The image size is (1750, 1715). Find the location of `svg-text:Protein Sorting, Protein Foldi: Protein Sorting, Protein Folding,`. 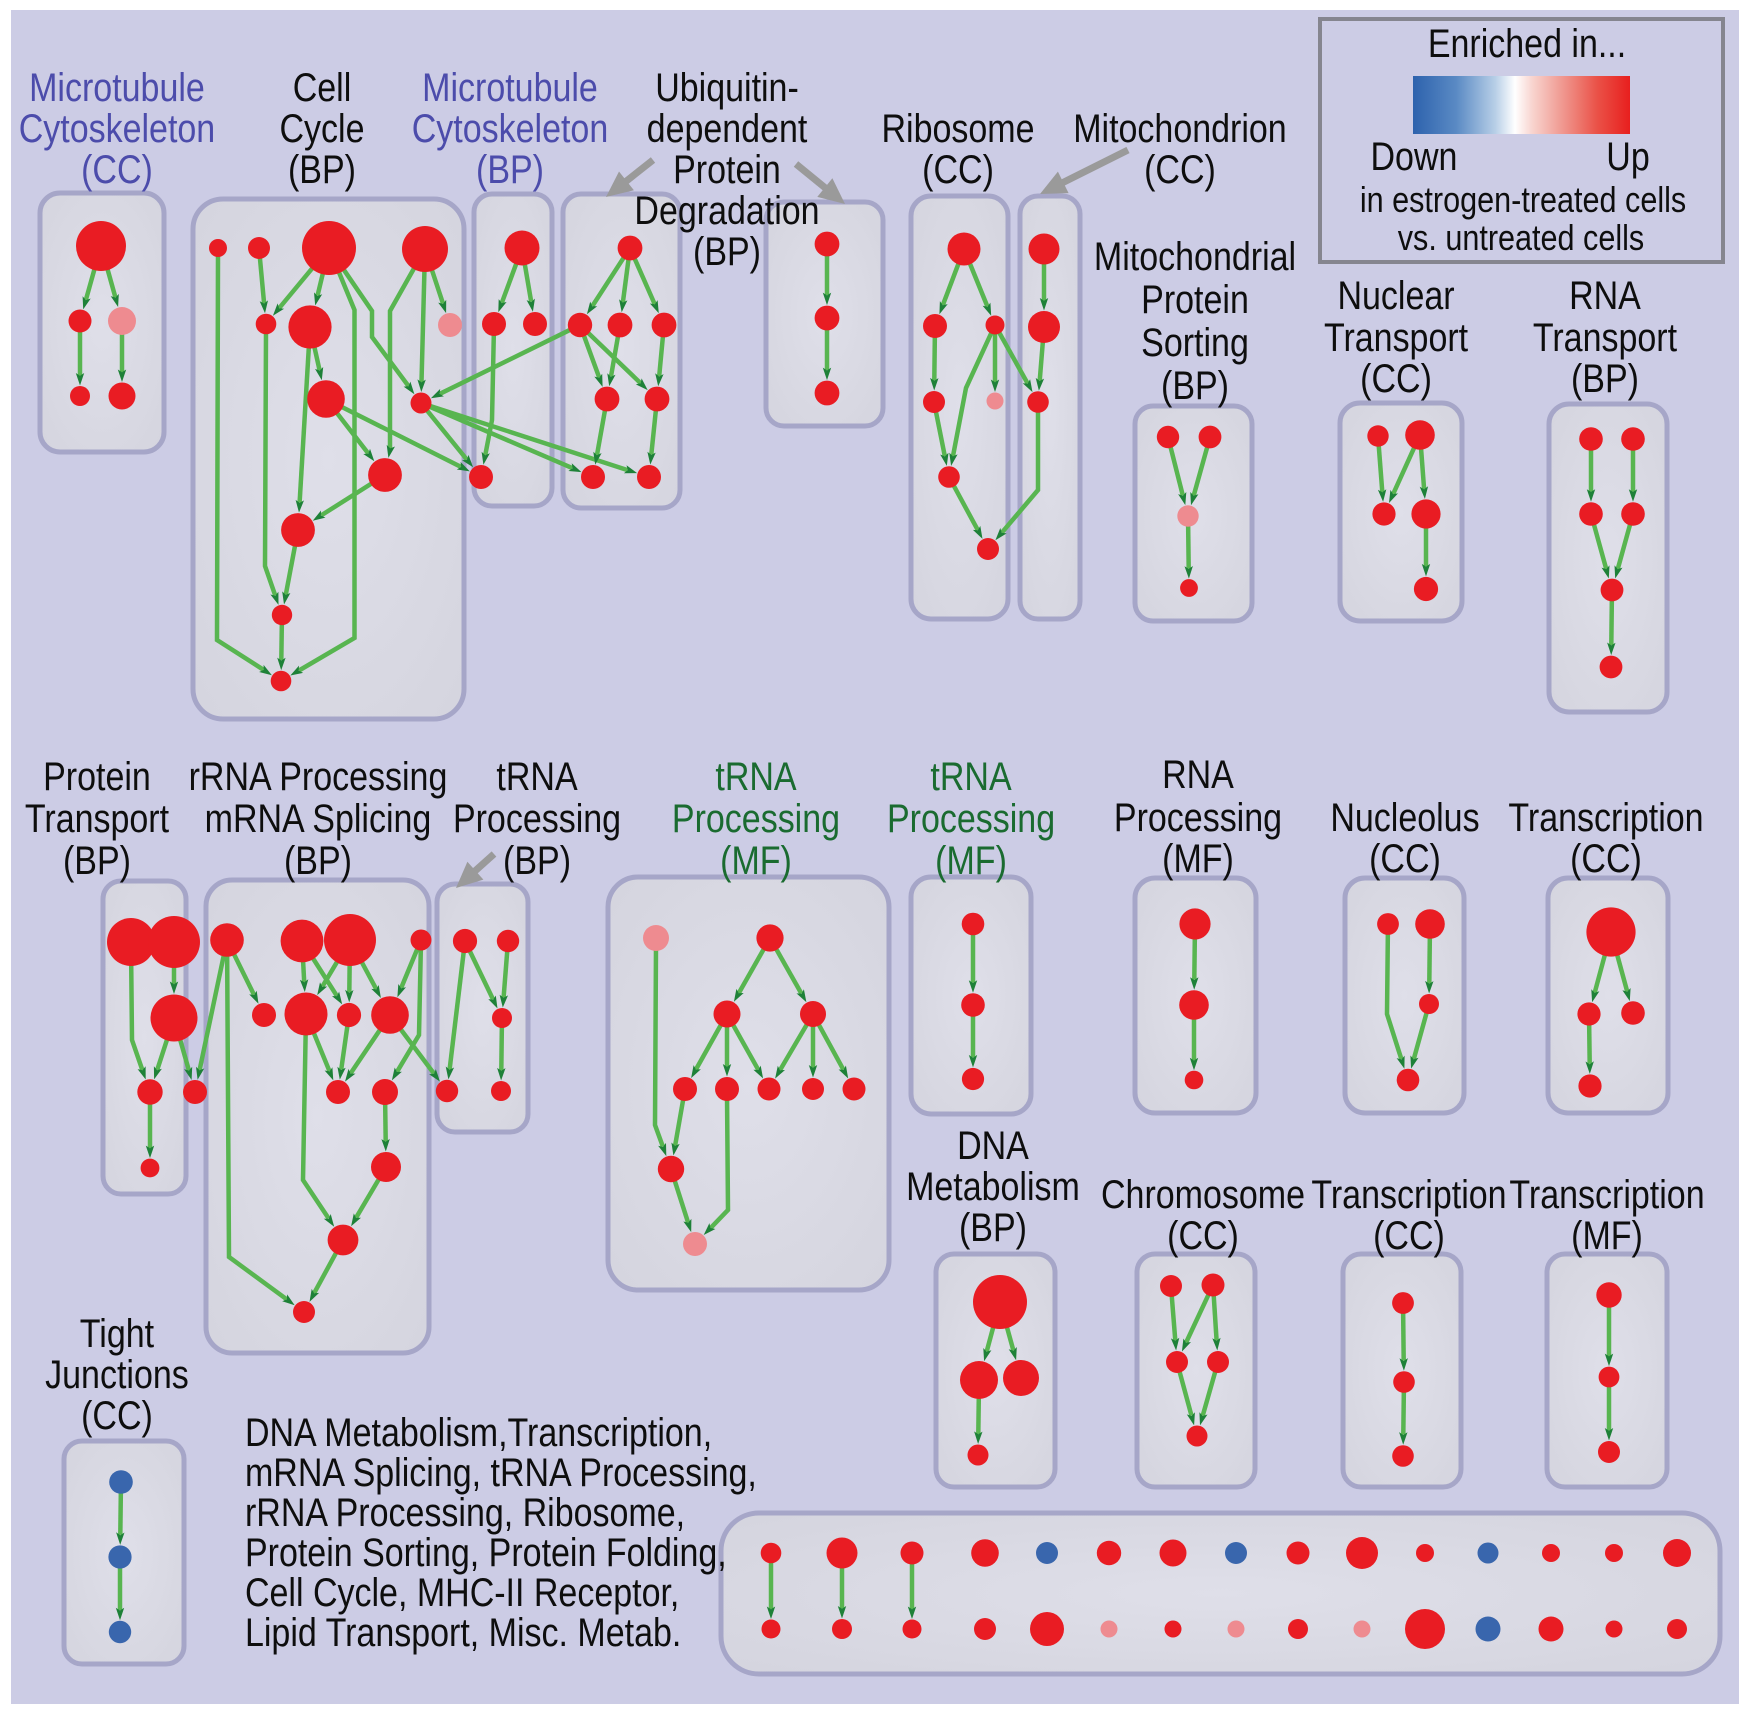

svg-text:Protein Sorting, Protein Foldi: Protein Sorting, Protein Folding, is located at coordinates (486, 1551).